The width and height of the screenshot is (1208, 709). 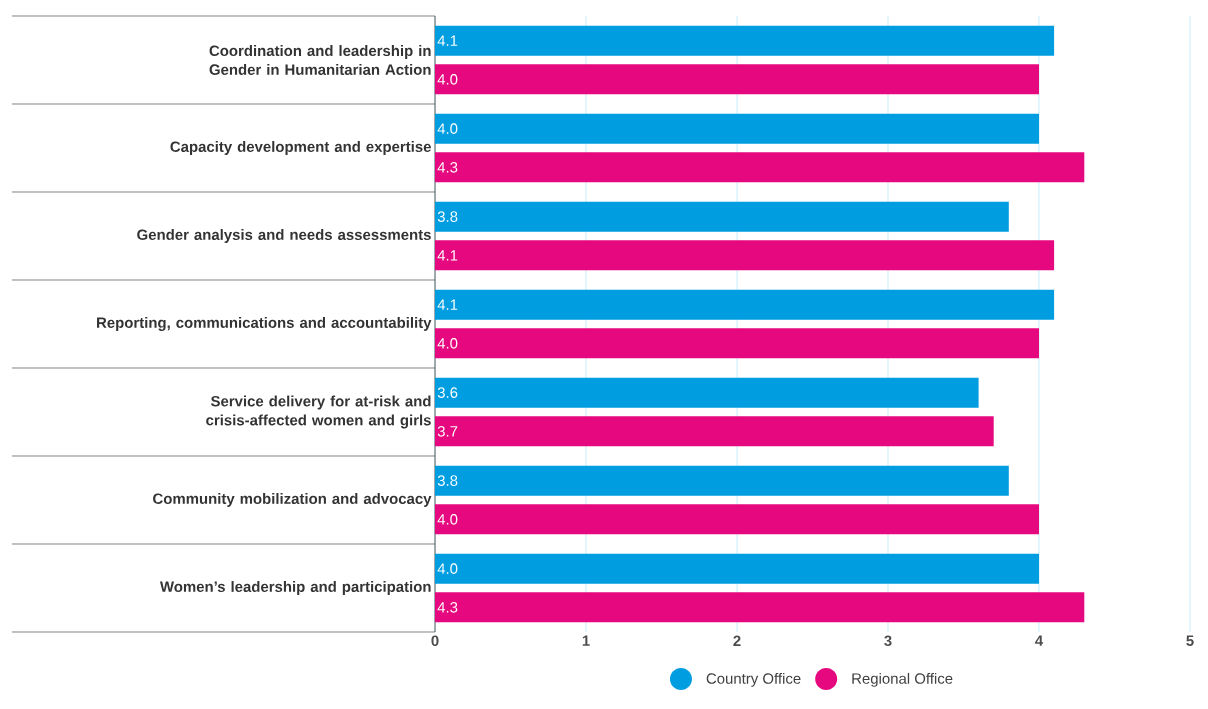 I want to click on legend-label: Country Office, so click(x=753, y=679).